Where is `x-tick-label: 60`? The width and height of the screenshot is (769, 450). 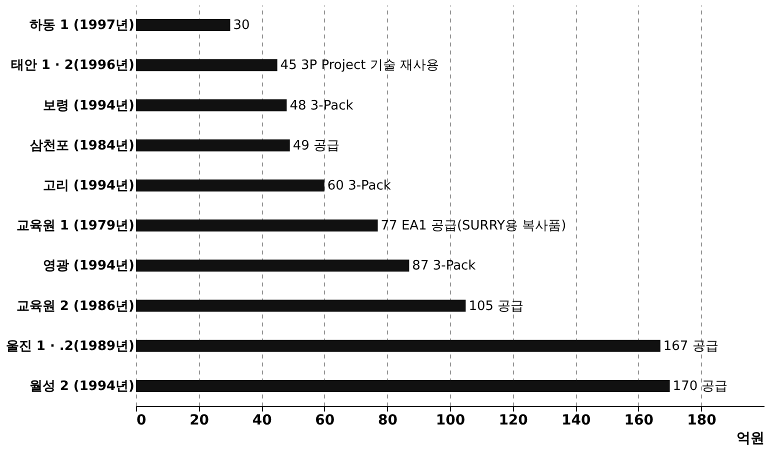 x-tick-label: 60 is located at coordinates (325, 420).